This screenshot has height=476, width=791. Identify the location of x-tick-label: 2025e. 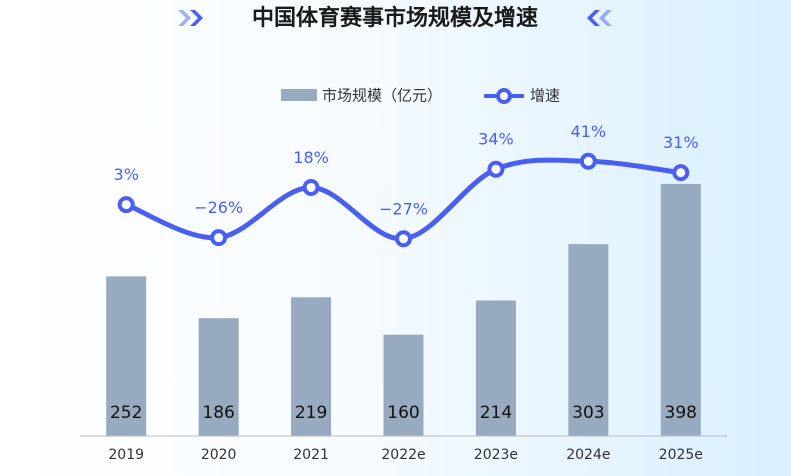
(681, 455).